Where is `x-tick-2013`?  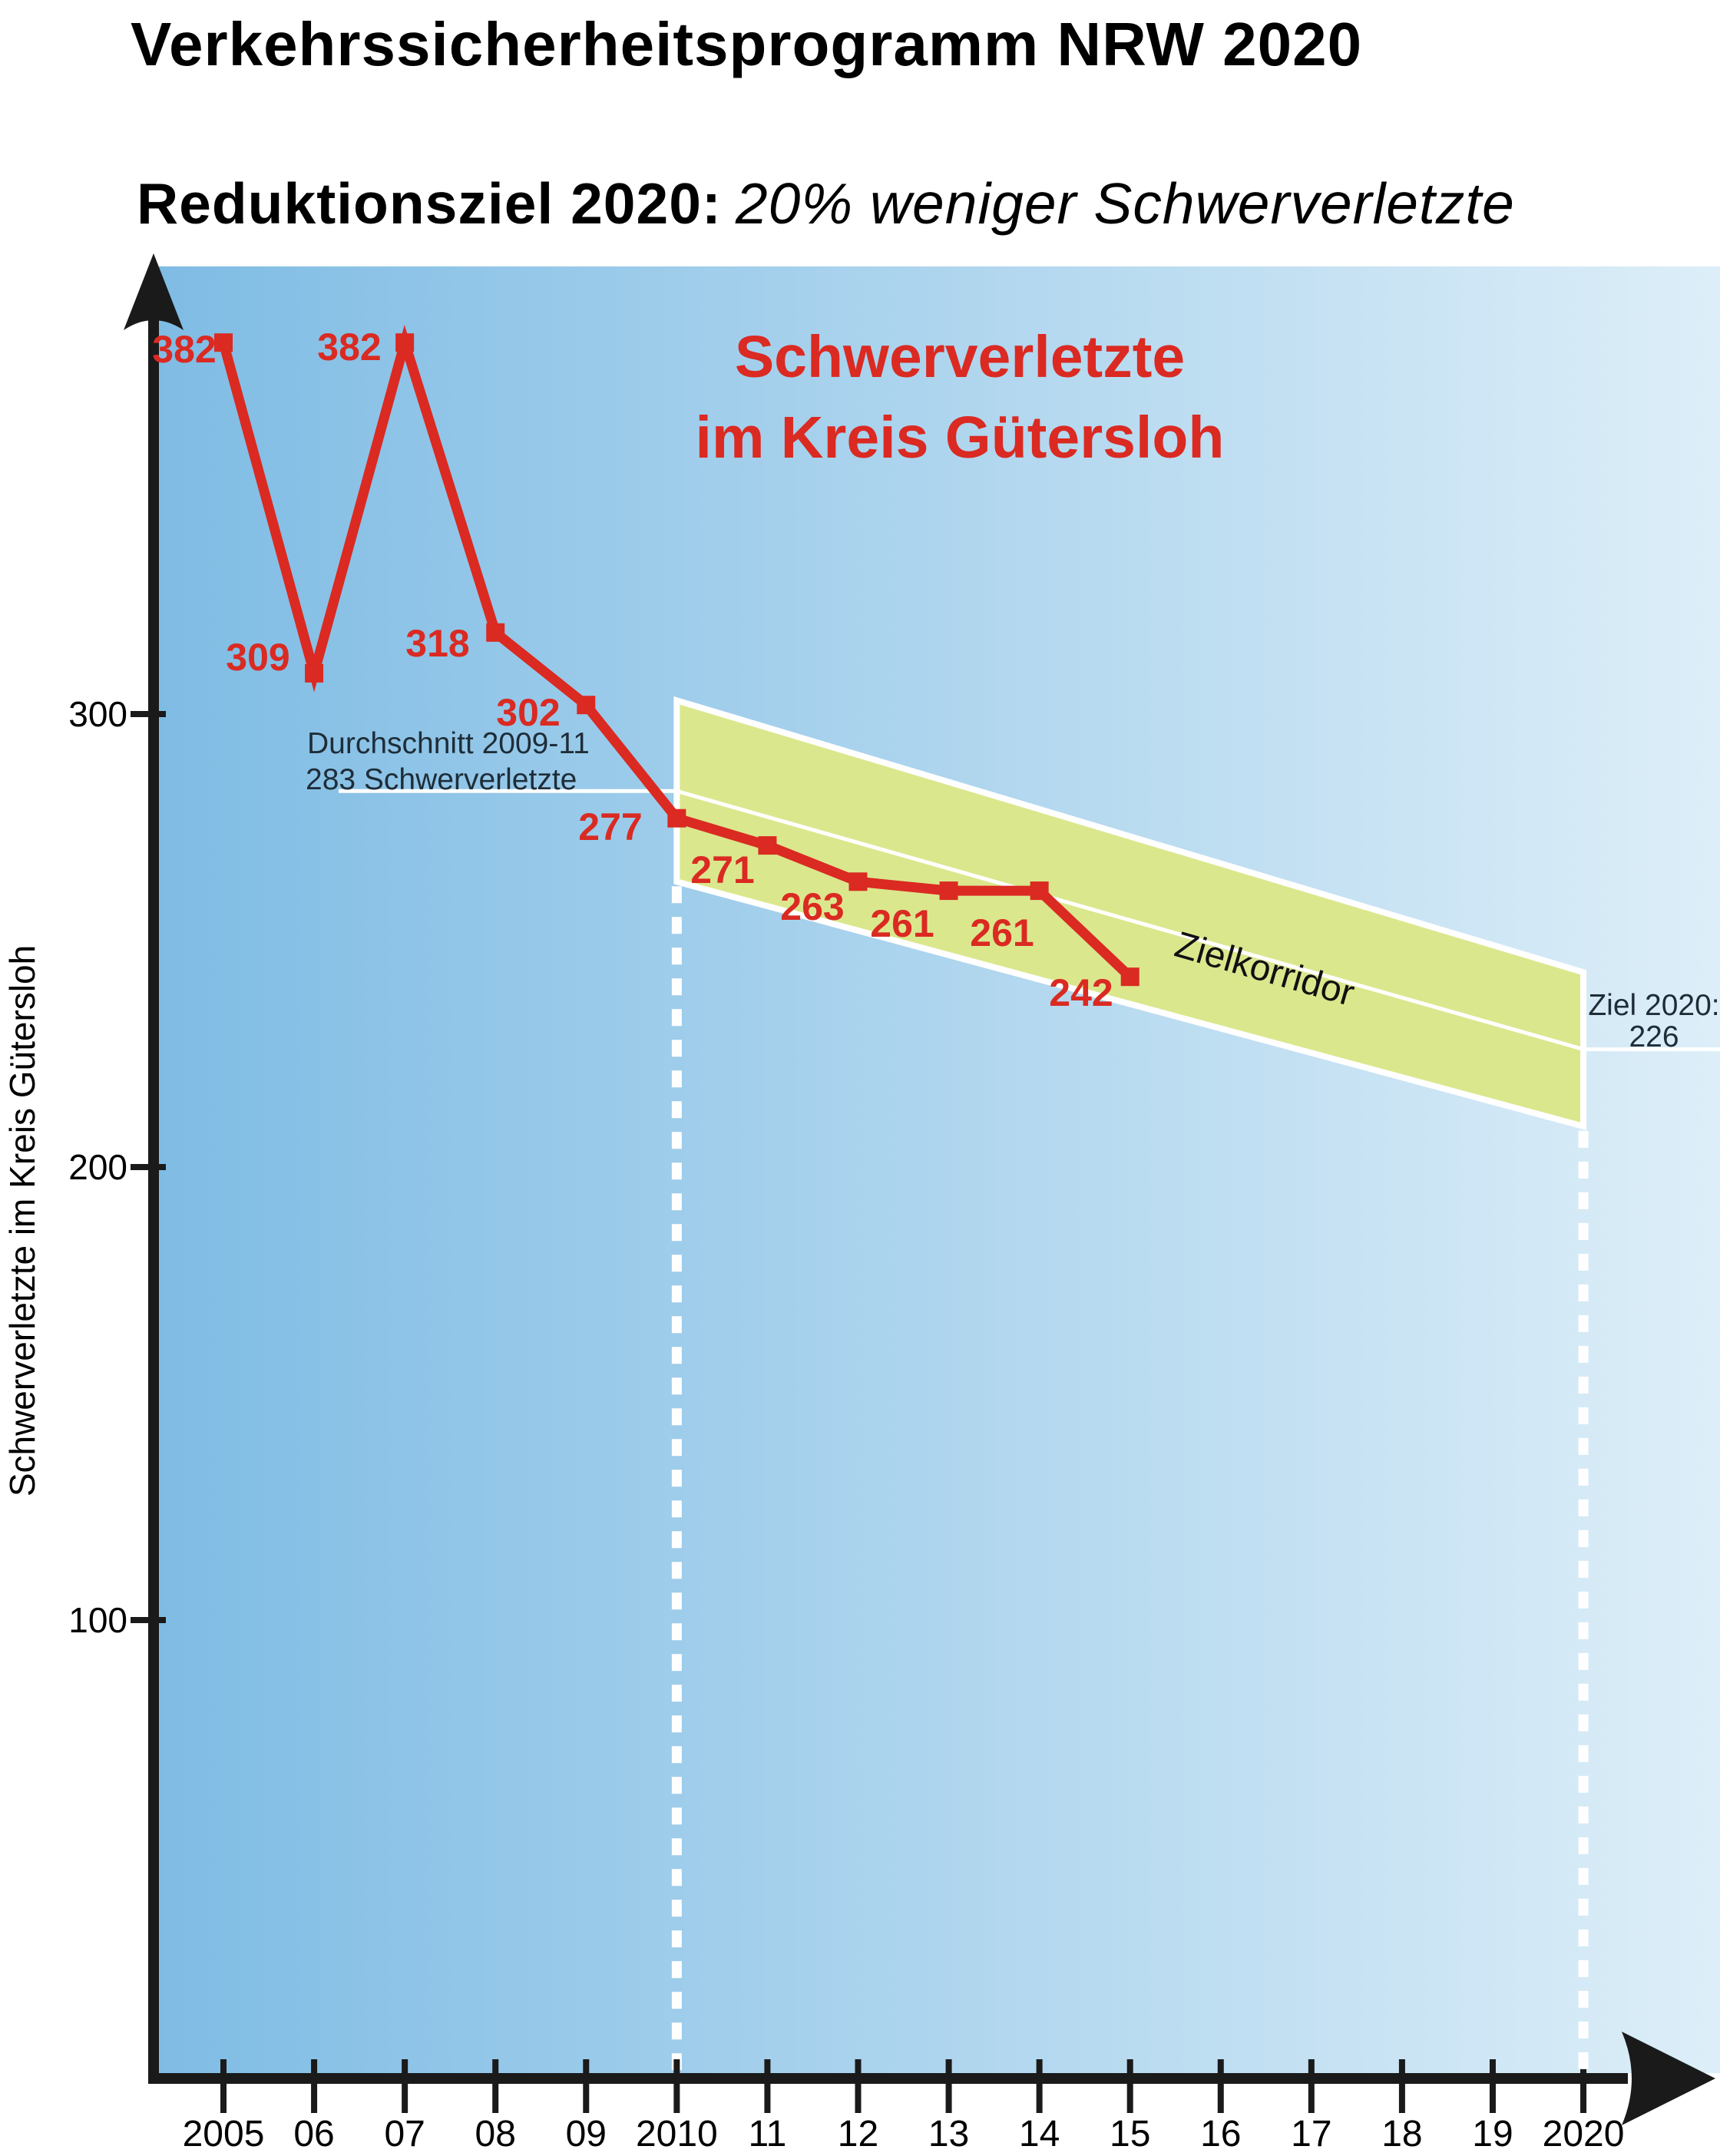
x-tick-2013 is located at coordinates (949, 2086).